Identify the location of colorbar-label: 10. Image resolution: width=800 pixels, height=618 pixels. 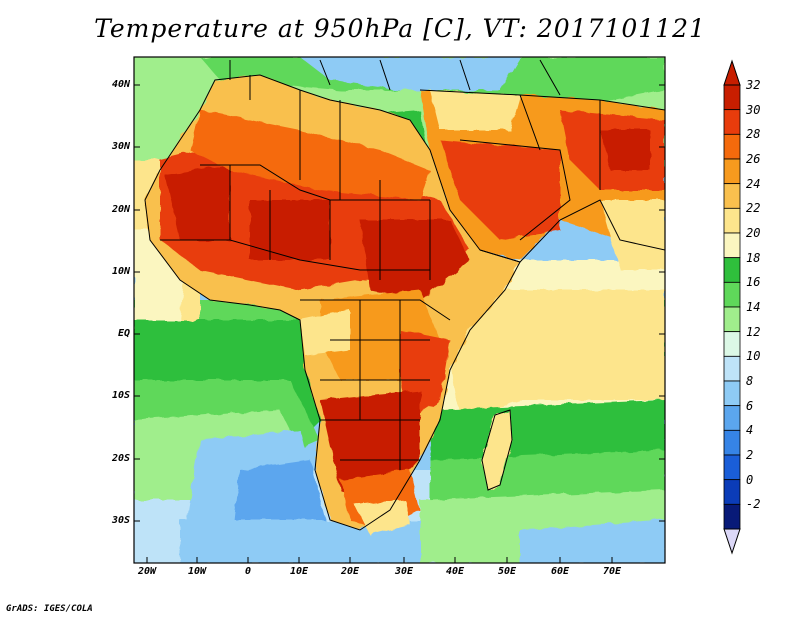
(753, 356).